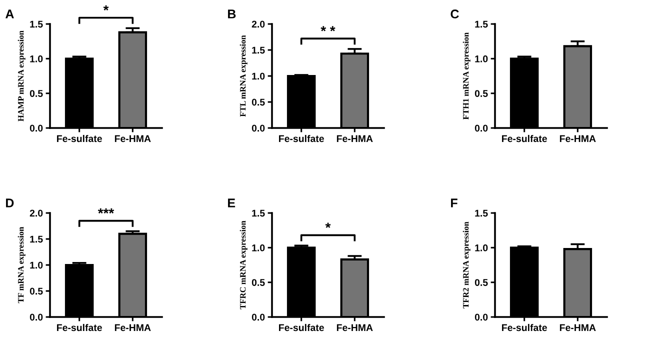 The width and height of the screenshot is (661, 340). Describe the element at coordinates (232, 203) in the screenshot. I see `chart-title: E` at that location.